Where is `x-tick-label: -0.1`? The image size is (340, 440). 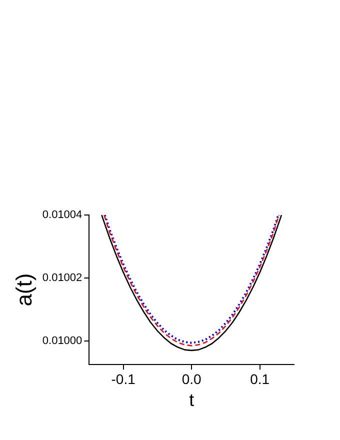 x-tick-label: -0.1 is located at coordinates (123, 378).